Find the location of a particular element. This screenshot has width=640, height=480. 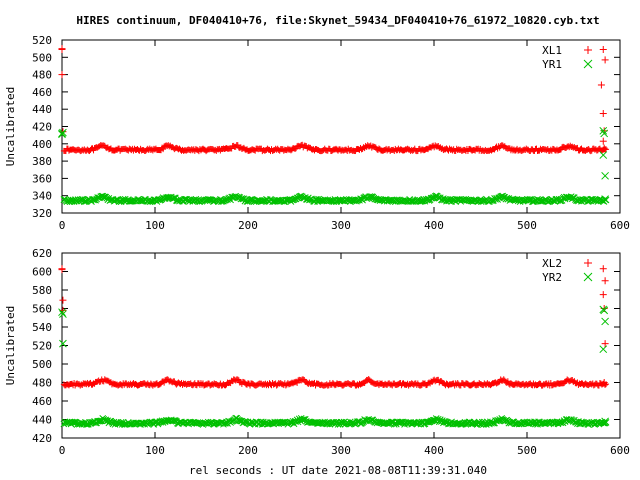

y-tick-label: 340 is located at coordinates (42, 196).